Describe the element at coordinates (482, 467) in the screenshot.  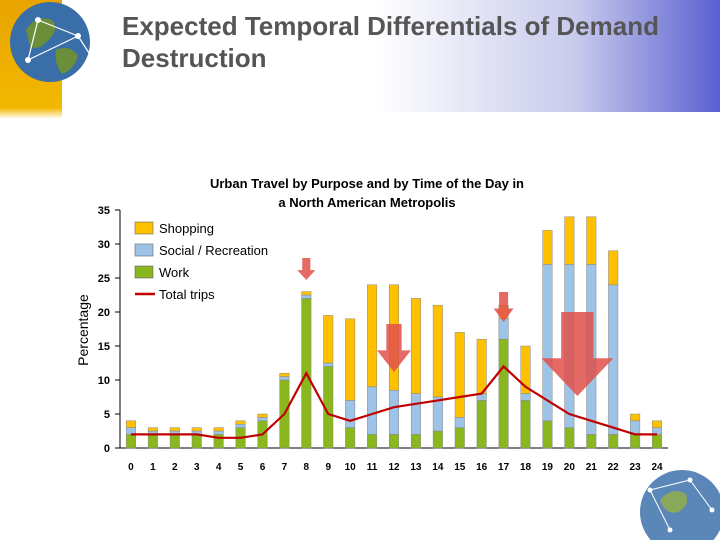
I see `x-tick-label: 16` at that location.